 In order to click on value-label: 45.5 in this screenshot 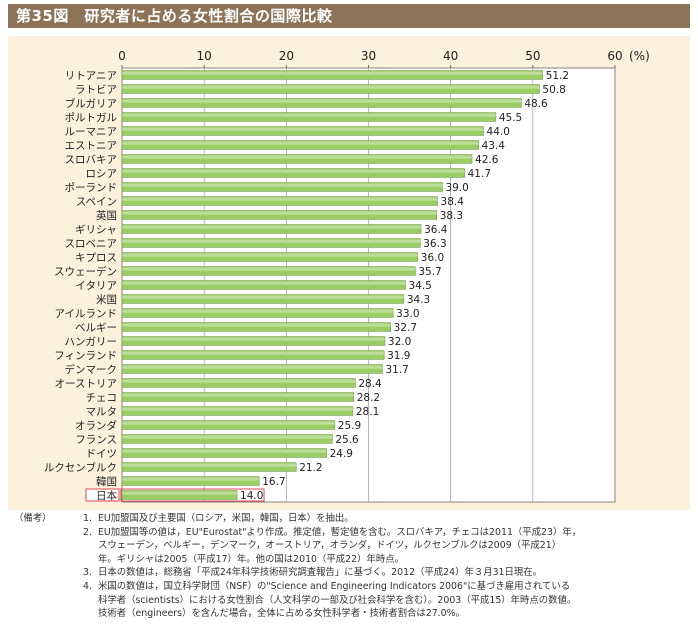, I will do `click(510, 118)`.